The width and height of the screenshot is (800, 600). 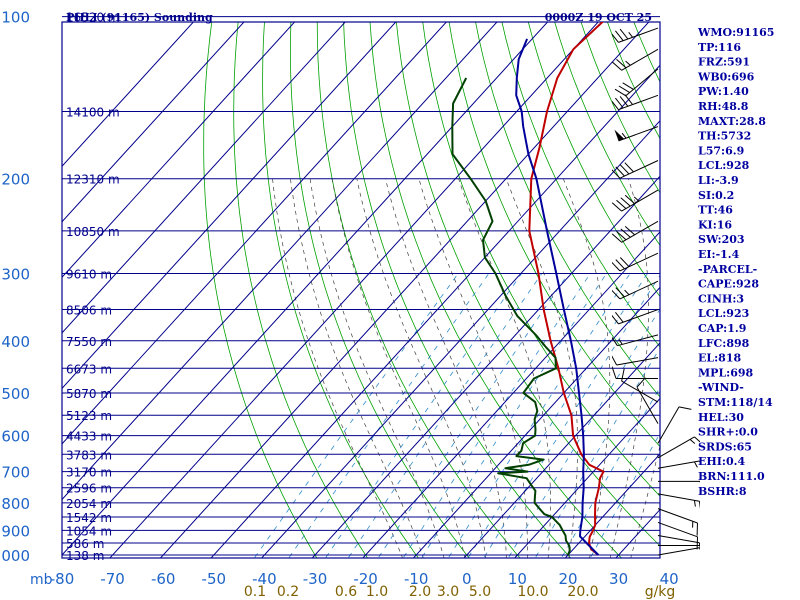 I want to click on height-label: 5123 m, so click(x=89, y=416).